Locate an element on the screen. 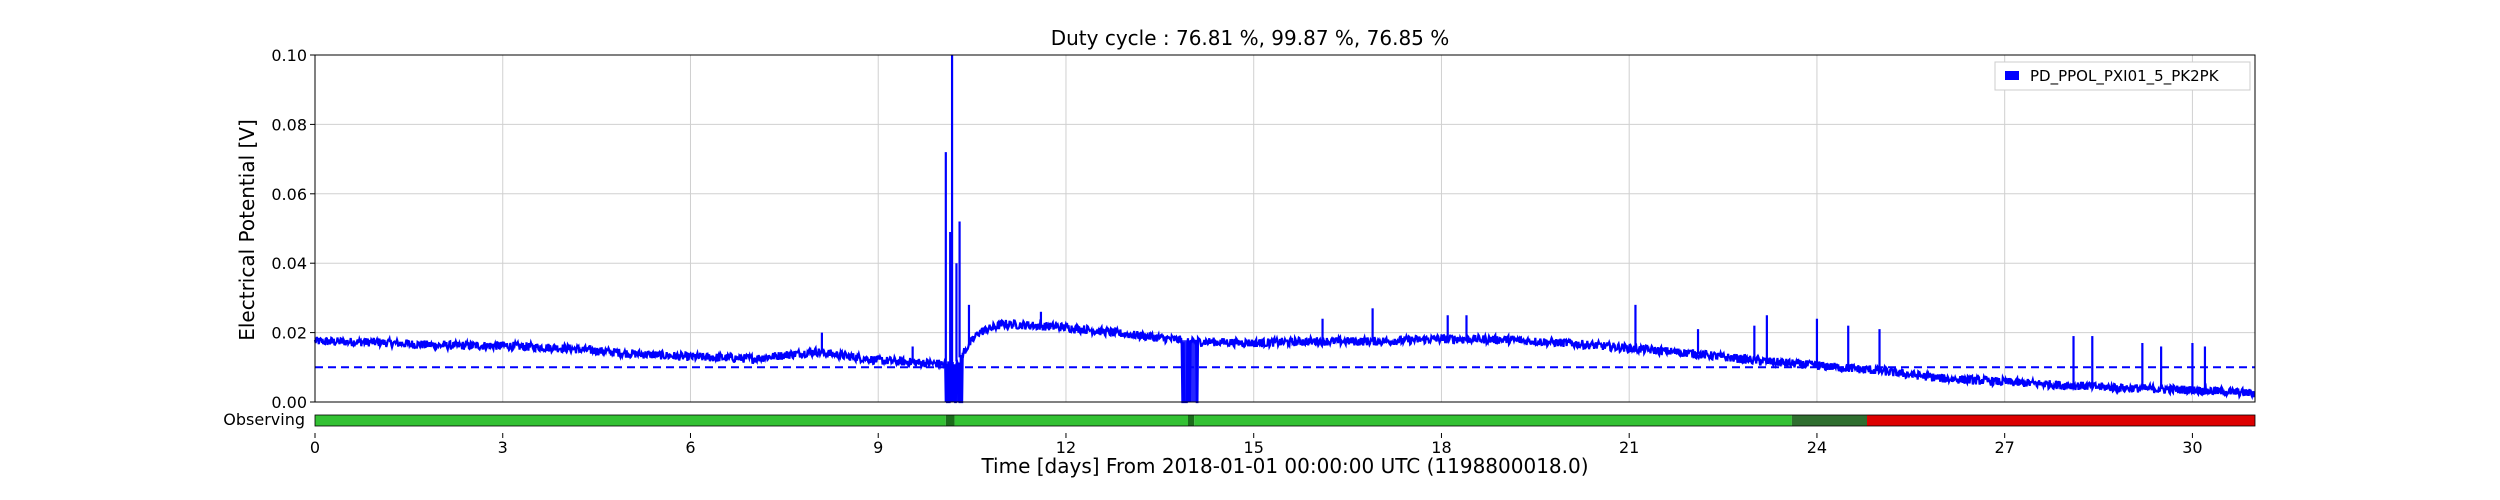 The height and width of the screenshot is (500, 2500). x-tick-label: 12 is located at coordinates (1066, 447).